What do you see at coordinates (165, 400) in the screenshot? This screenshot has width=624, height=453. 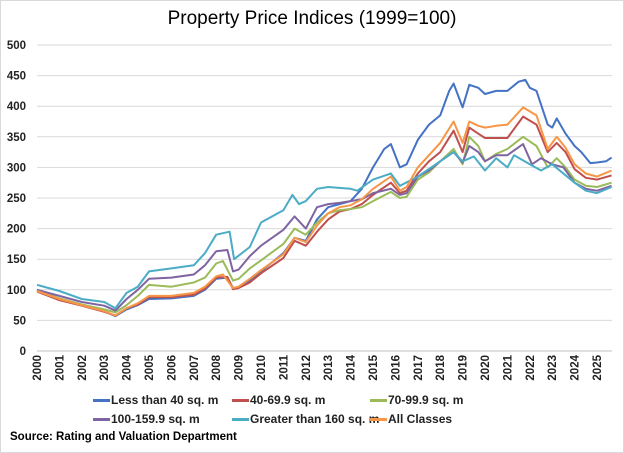 I see `legend-label: Less than 40 sq. m` at bounding box center [165, 400].